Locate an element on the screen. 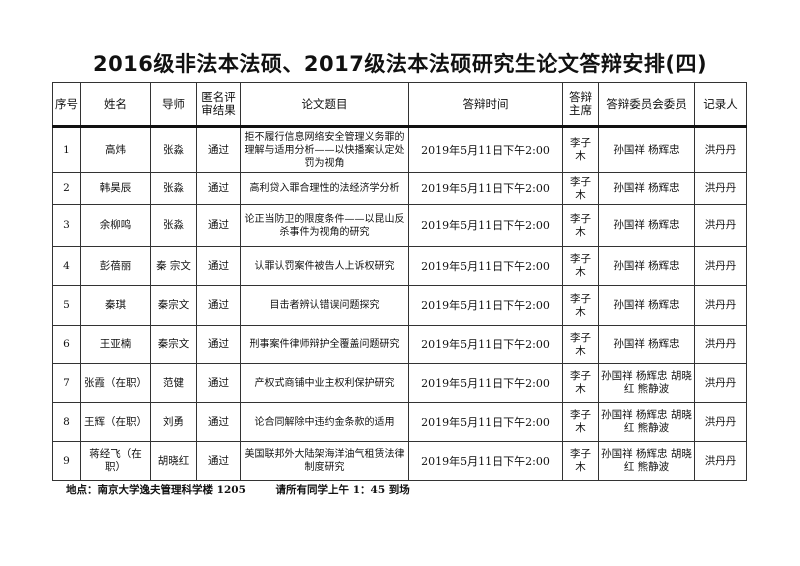 This screenshot has width=800, height=566. header-no: 序号 is located at coordinates (66, 105).